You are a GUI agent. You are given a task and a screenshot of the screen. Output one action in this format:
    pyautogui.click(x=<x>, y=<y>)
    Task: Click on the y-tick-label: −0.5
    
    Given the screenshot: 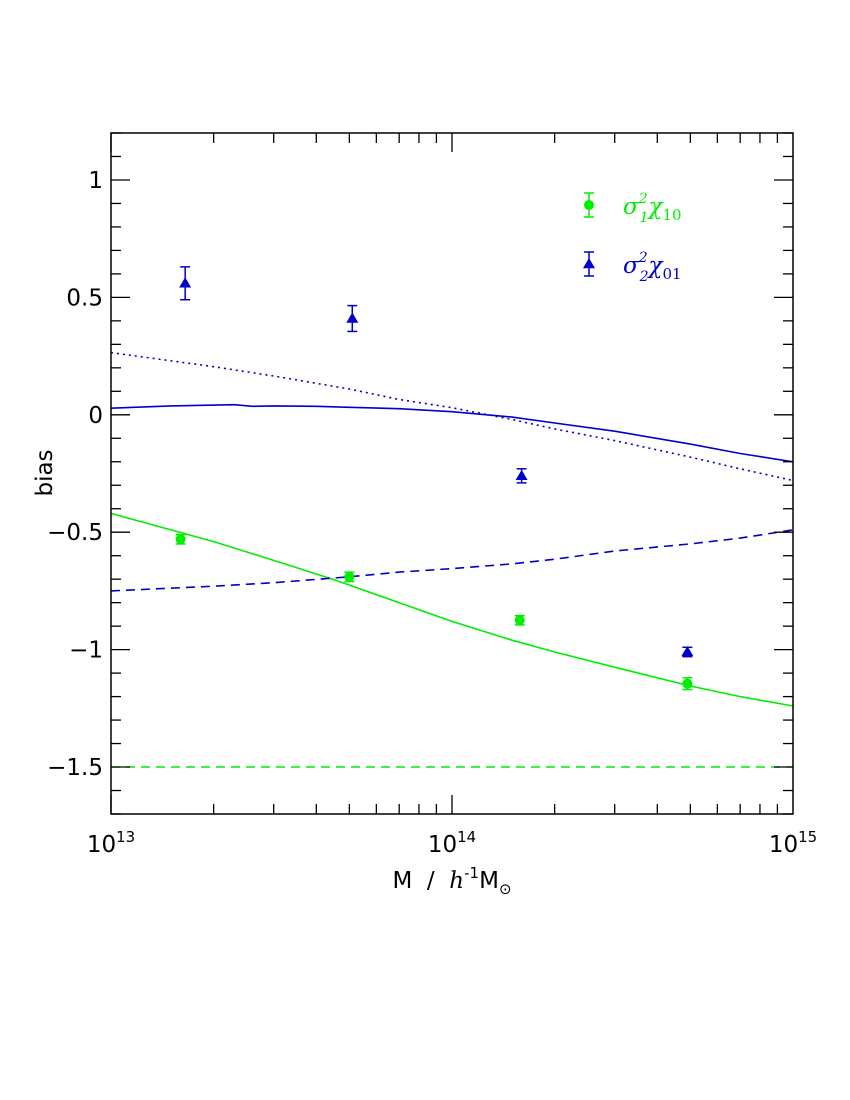 What is the action you would take?
    pyautogui.click(x=75, y=533)
    